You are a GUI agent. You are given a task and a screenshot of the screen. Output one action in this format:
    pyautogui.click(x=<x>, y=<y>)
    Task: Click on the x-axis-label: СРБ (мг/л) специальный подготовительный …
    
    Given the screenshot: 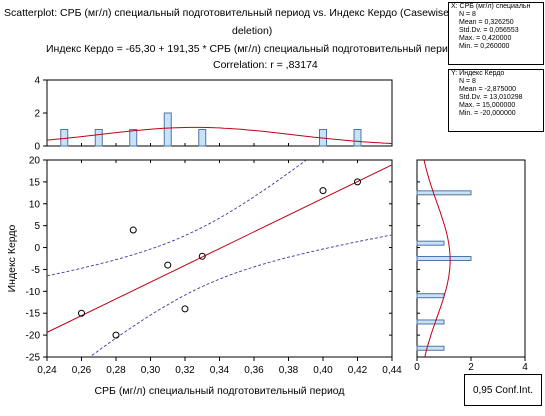 What is the action you would take?
    pyautogui.click(x=219, y=391)
    